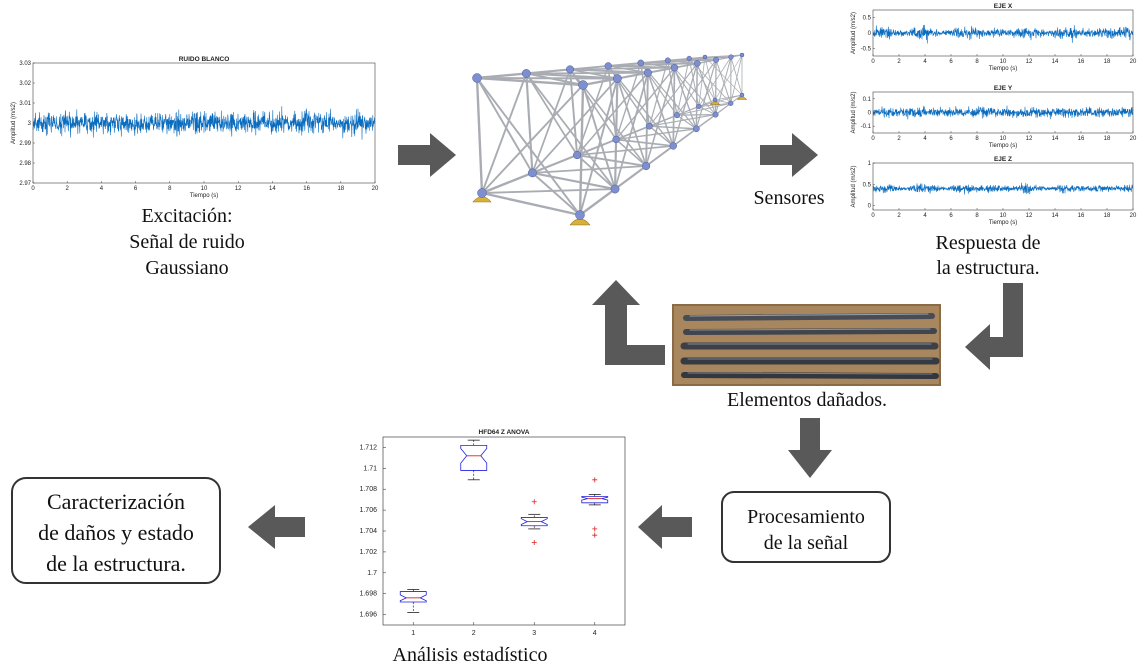 Image resolution: width=1139 pixels, height=666 pixels. I want to click on caption: Respuesta de, so click(988, 243).